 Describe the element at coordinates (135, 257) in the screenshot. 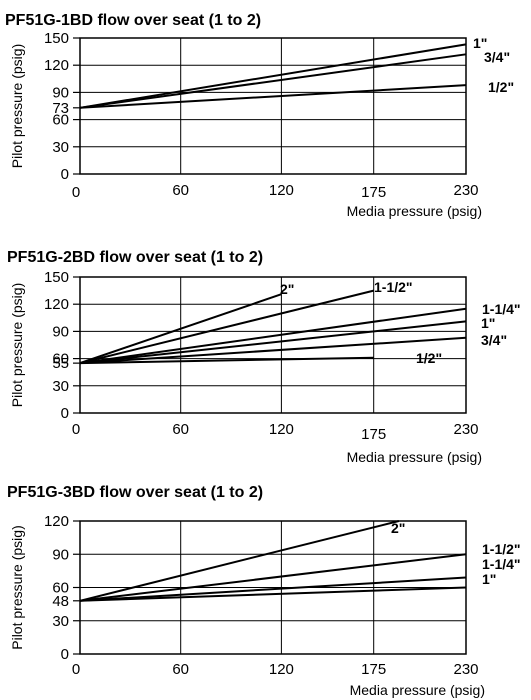

I see `chart-title: PF51G-2BD flow over seat (1 to 2)` at that location.